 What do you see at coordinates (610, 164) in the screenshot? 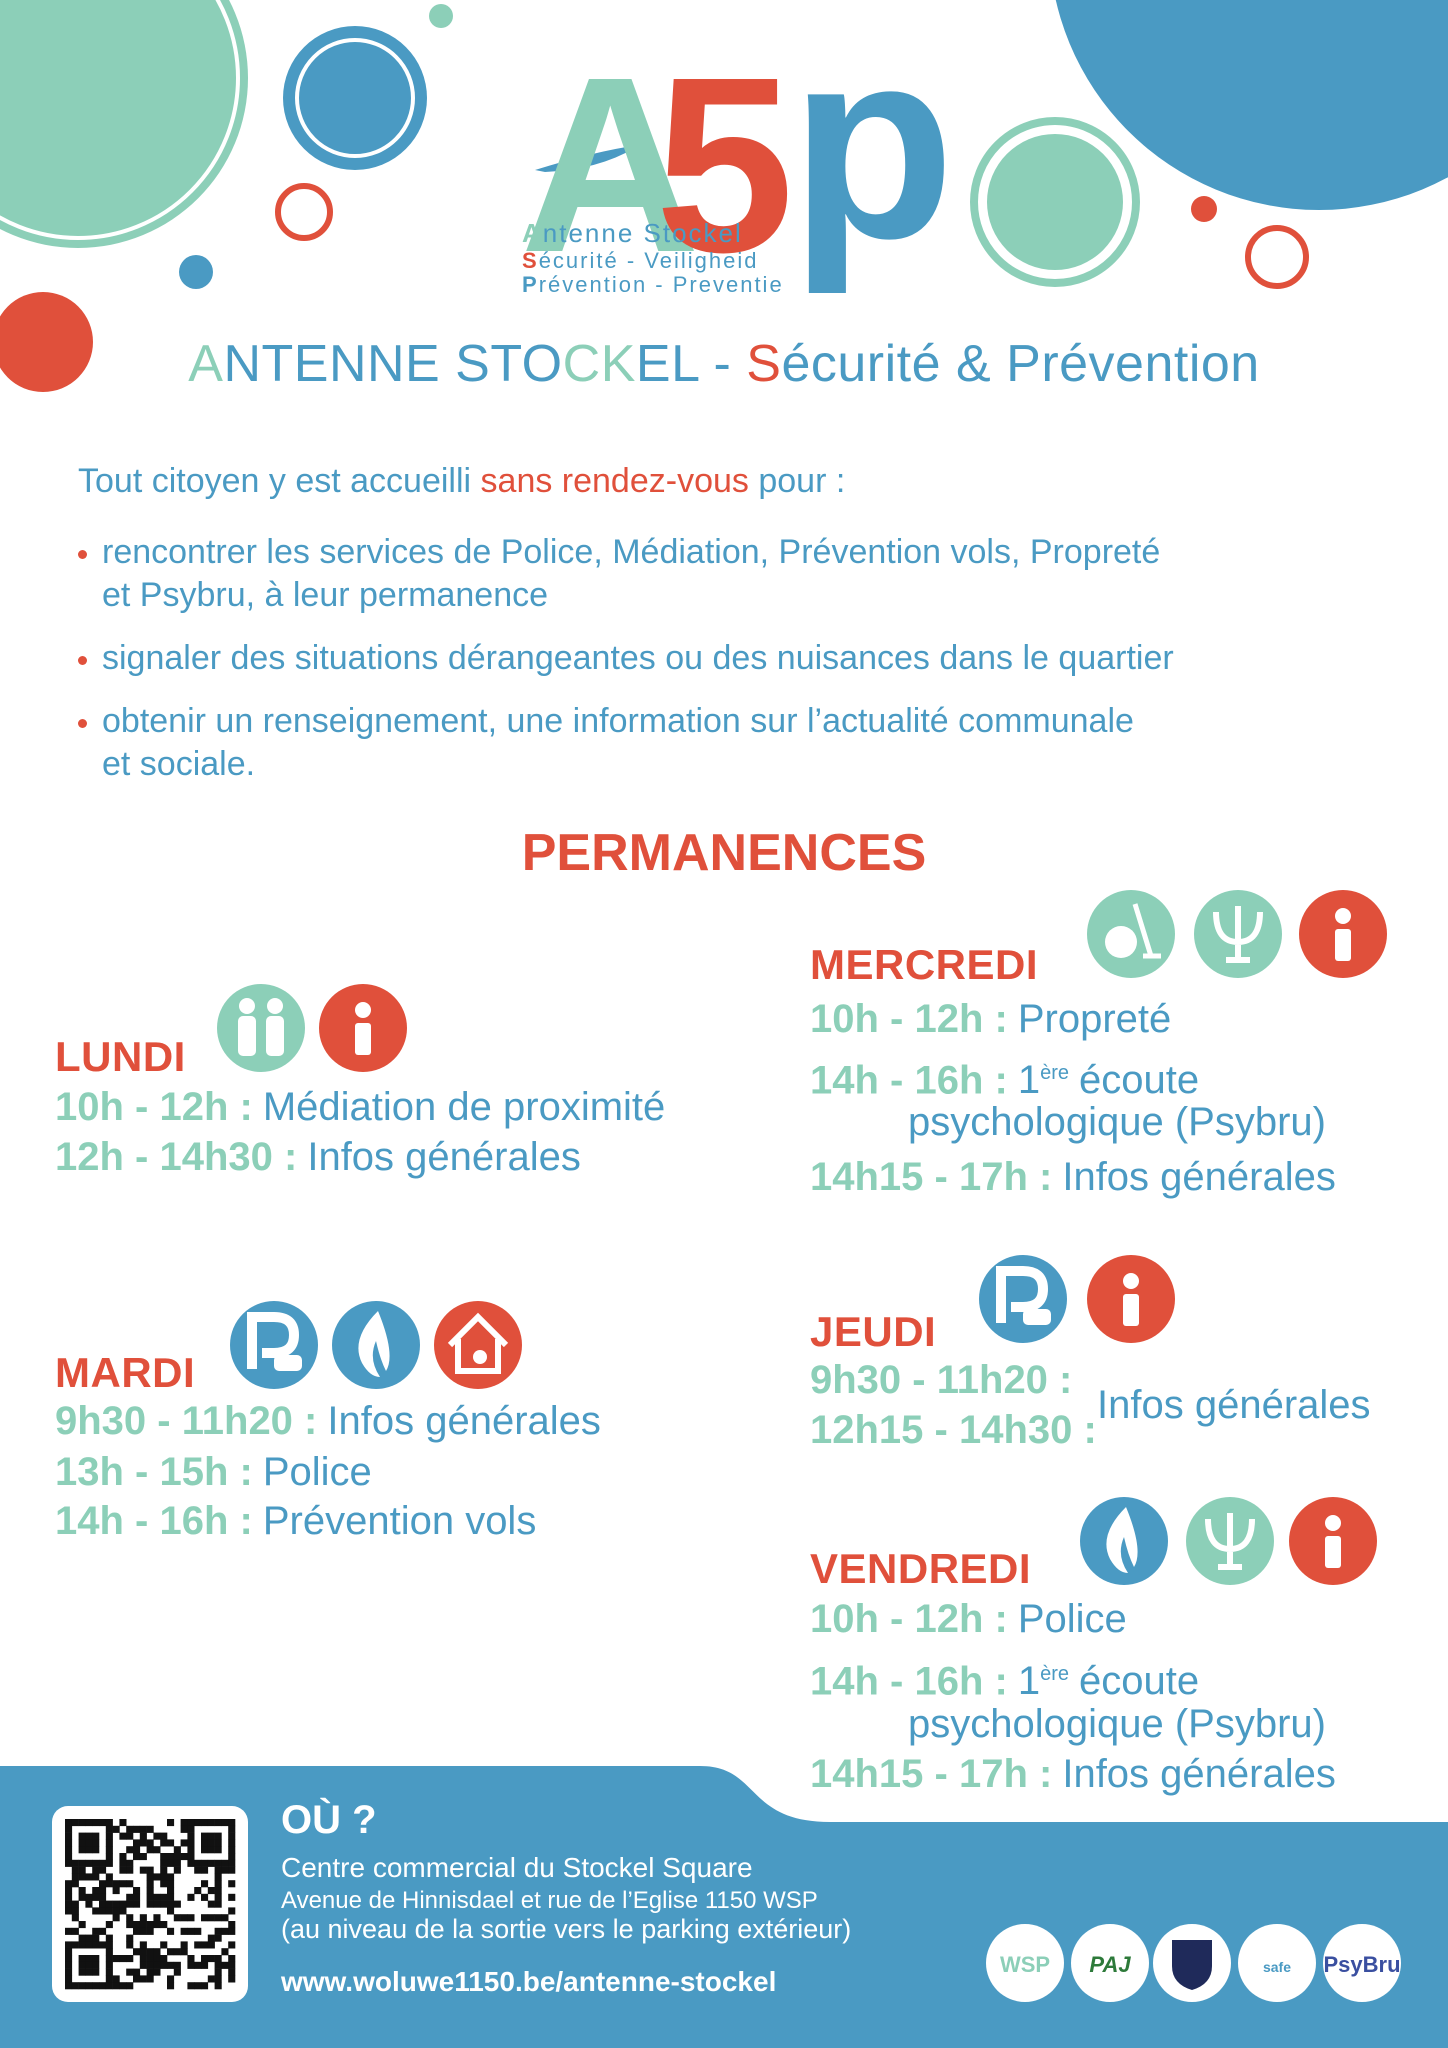
I see `logo-letter: A` at bounding box center [610, 164].